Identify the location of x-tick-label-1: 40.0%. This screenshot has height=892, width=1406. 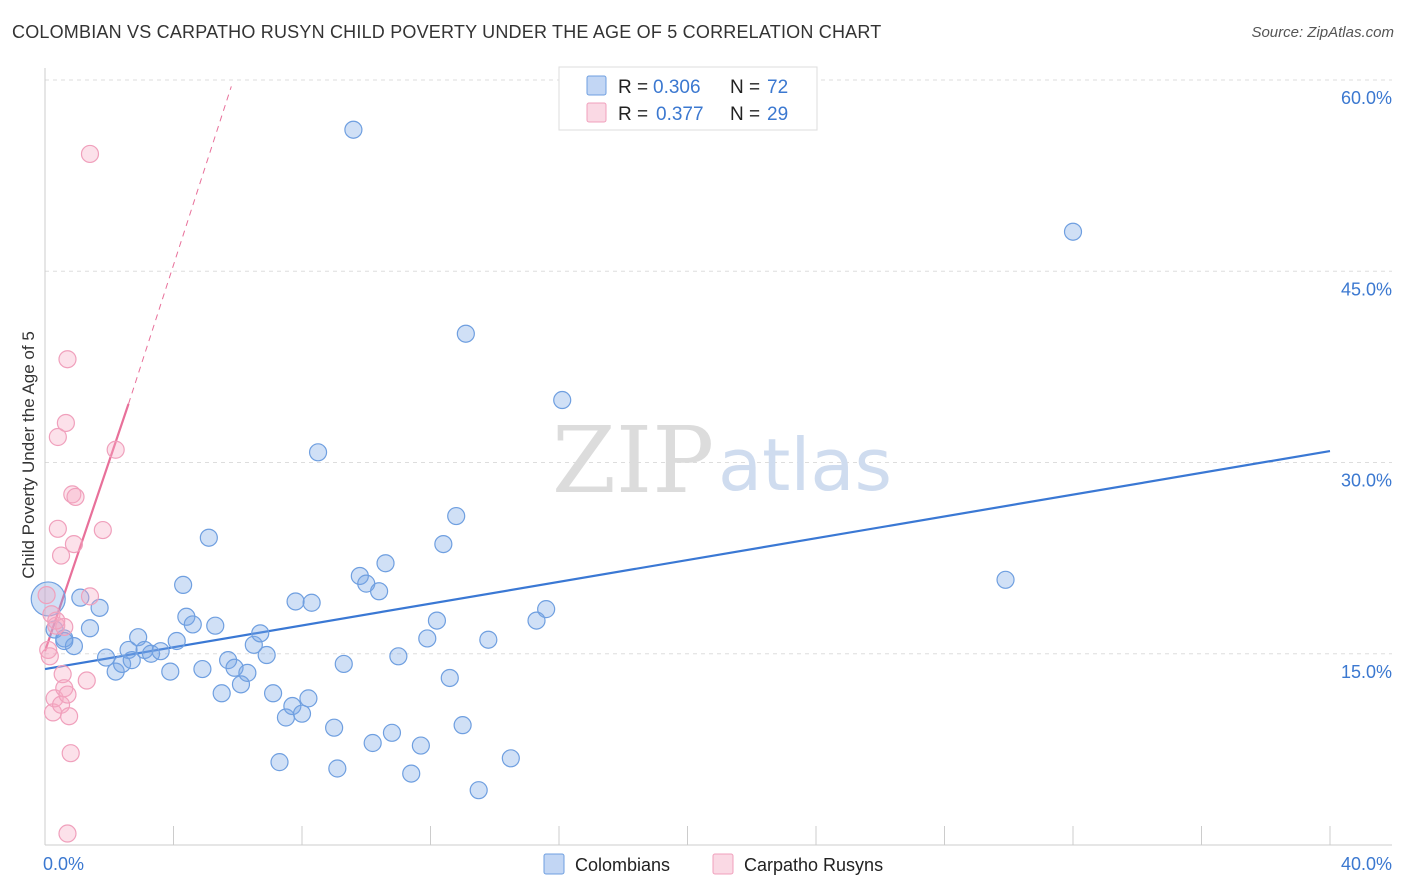
(1366, 864).